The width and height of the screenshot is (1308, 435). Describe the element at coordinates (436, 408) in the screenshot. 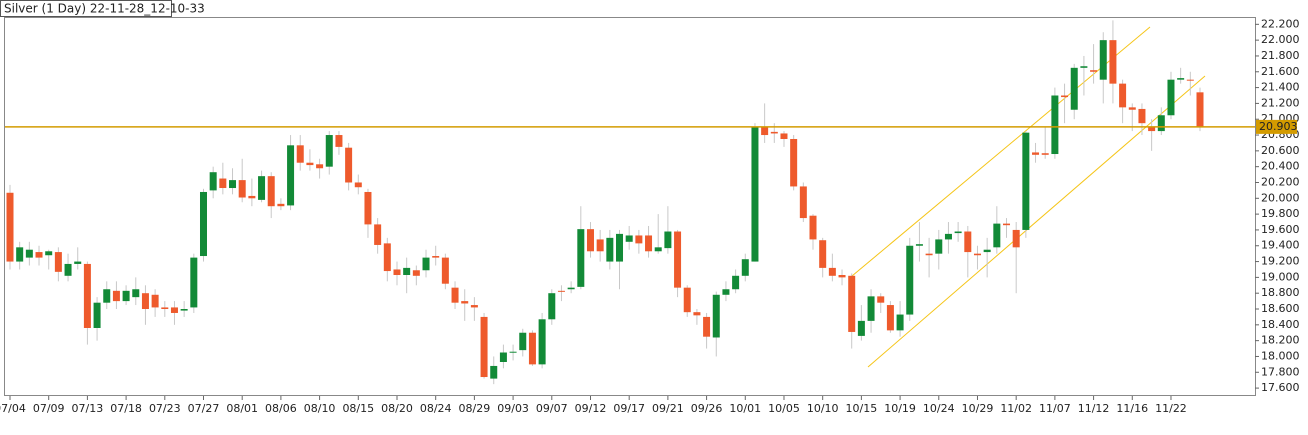

I see `x-tick-label: 08/24` at that location.